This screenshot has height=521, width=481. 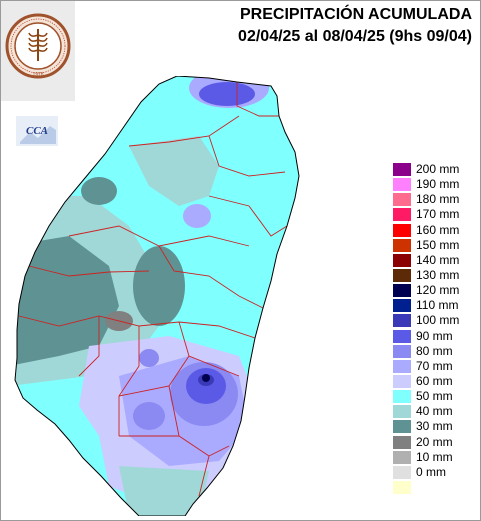 I want to click on legend-item: 20 mm, so click(x=435, y=442).